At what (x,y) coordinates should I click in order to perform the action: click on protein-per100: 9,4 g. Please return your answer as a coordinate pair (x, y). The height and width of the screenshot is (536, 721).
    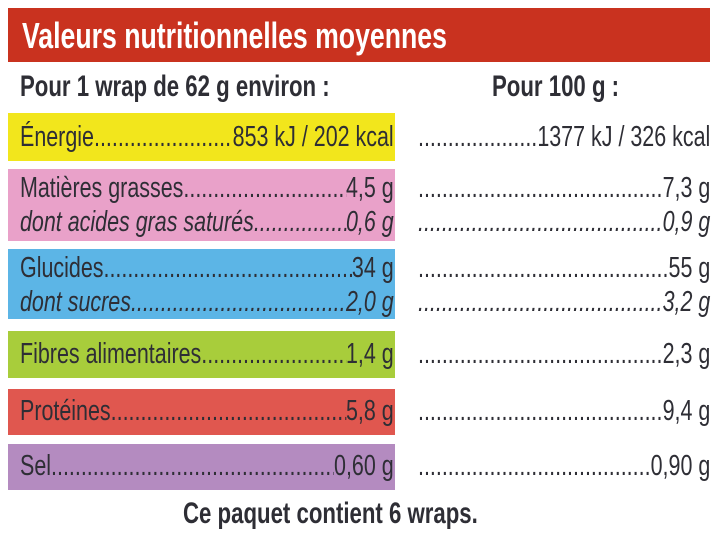
    Looking at the image, I should click on (564, 411).